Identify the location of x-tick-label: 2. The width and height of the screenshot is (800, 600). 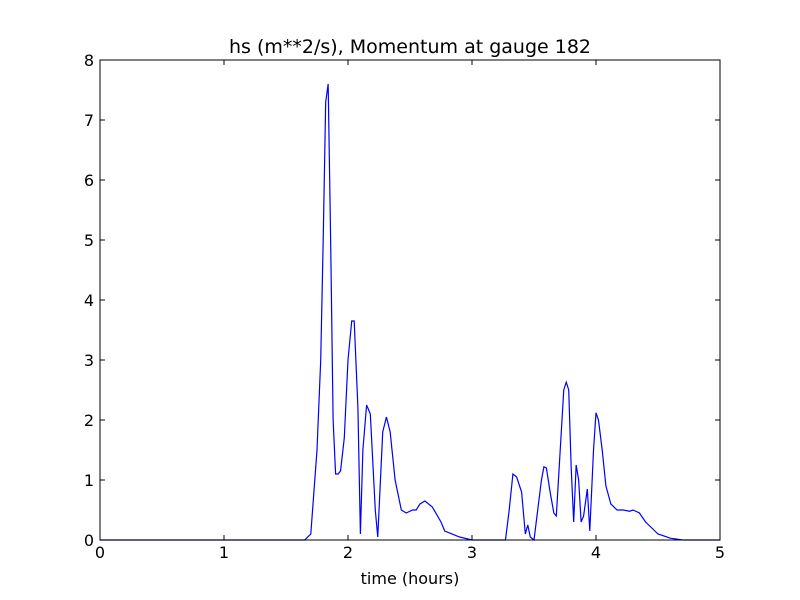
(348, 552).